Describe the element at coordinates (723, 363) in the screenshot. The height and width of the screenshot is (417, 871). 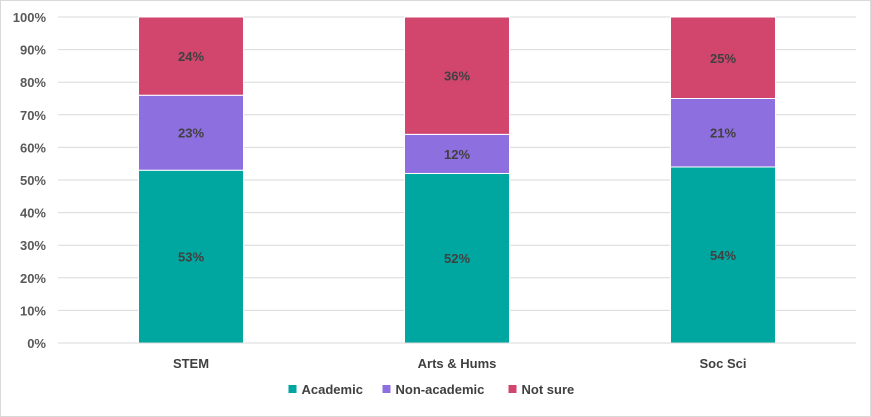
I see `x-tick-label: Soc Sci` at that location.